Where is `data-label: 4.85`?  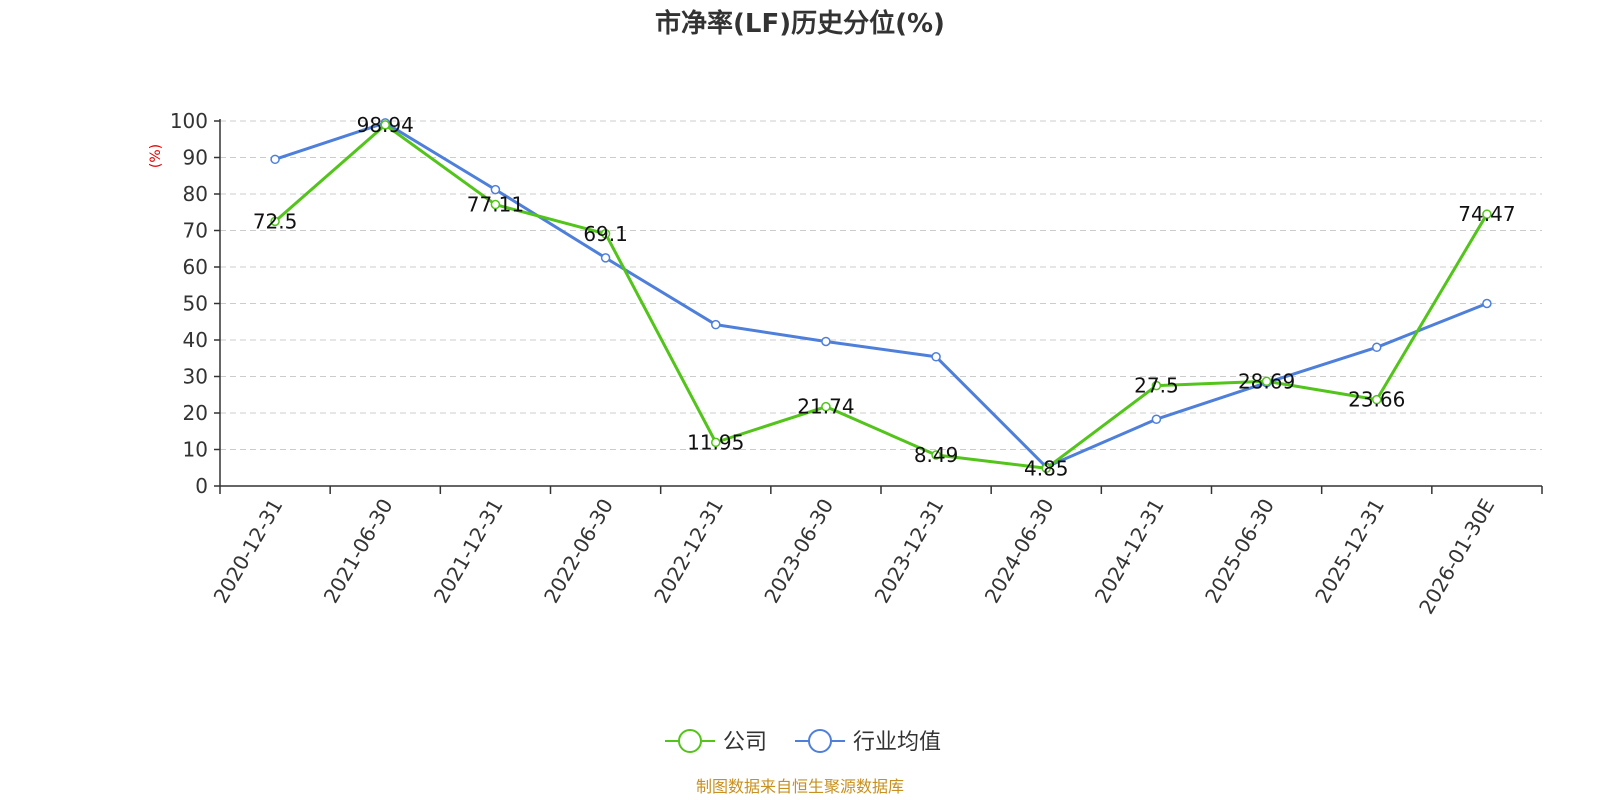 data-label: 4.85 is located at coordinates (1046, 468).